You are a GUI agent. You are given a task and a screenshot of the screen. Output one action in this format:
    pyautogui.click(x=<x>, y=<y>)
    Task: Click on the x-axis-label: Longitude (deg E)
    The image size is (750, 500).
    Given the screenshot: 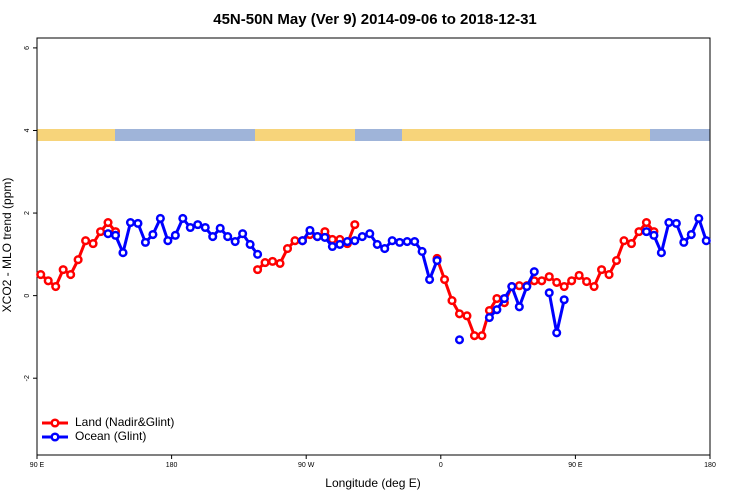 What is the action you would take?
    pyautogui.click(x=372, y=483)
    